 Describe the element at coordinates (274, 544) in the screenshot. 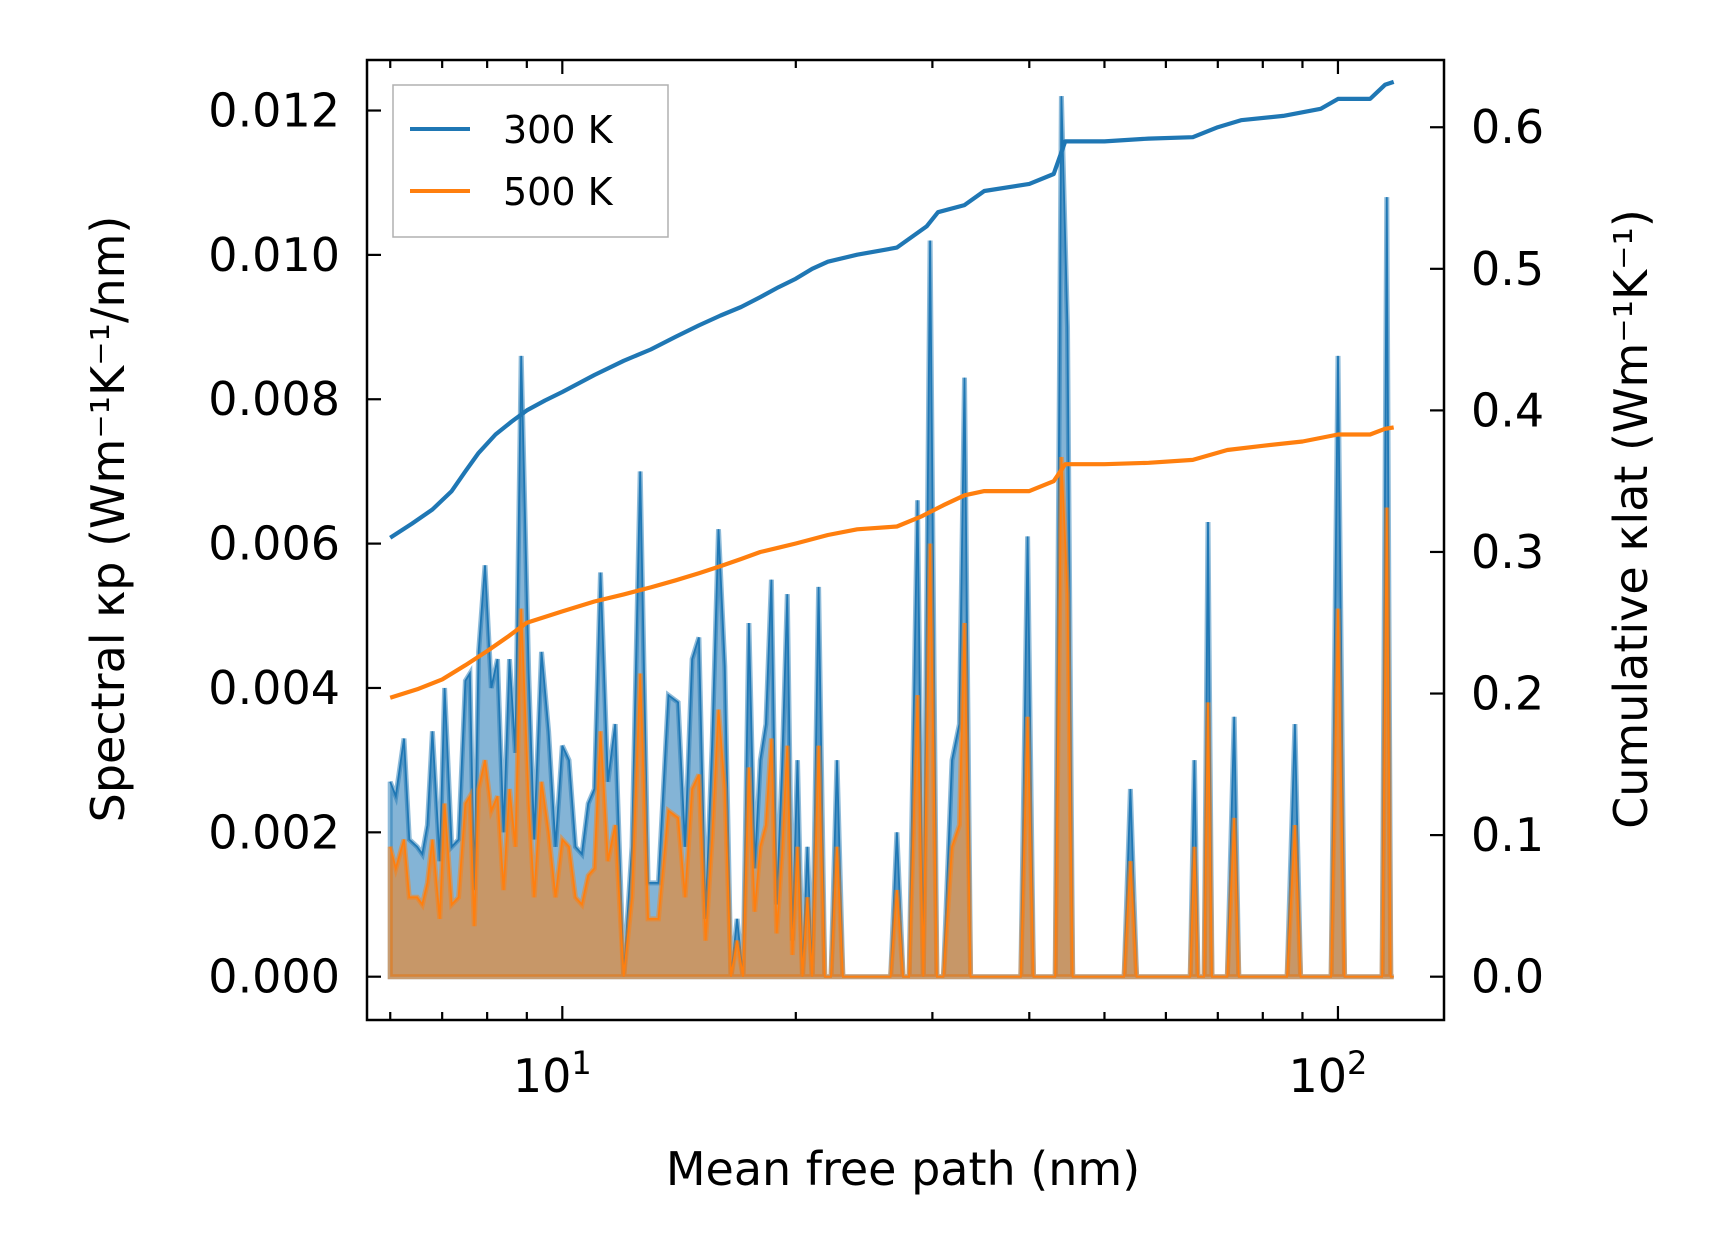

I see `left-y-tick-label: 0.006` at that location.